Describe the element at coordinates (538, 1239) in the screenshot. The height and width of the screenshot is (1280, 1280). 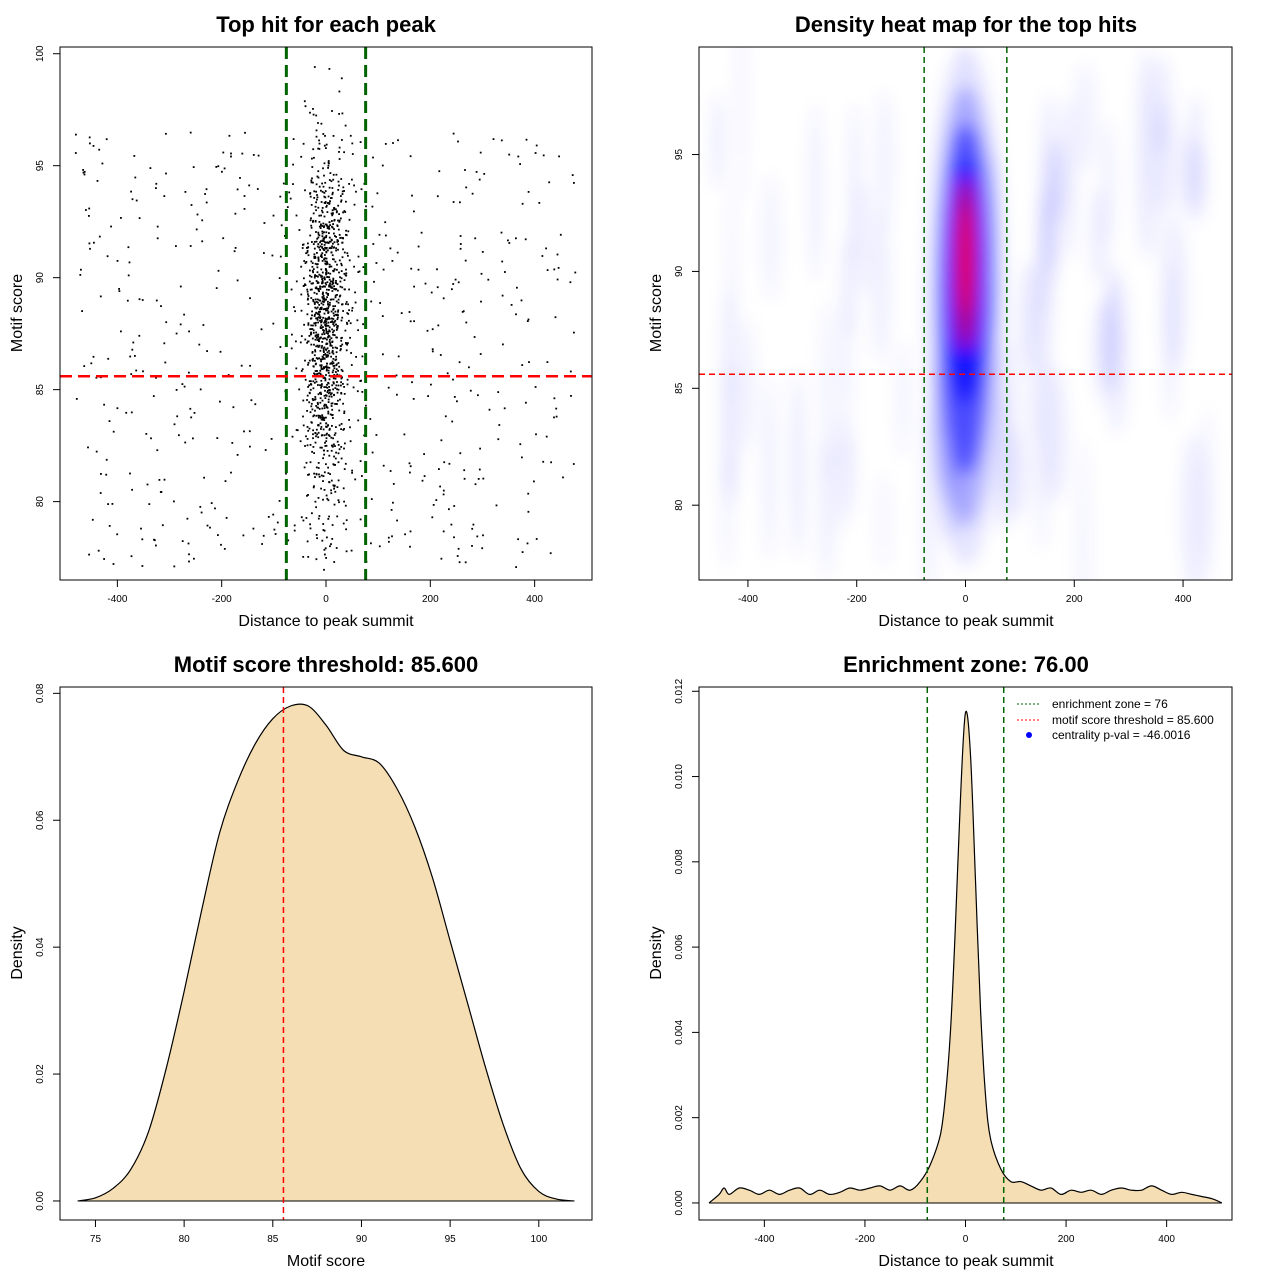
I see `x-tick-label: 100` at that location.